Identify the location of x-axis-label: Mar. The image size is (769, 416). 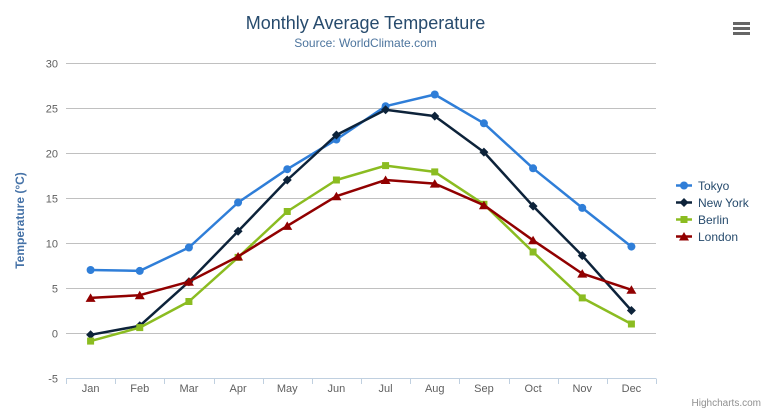
(188, 389).